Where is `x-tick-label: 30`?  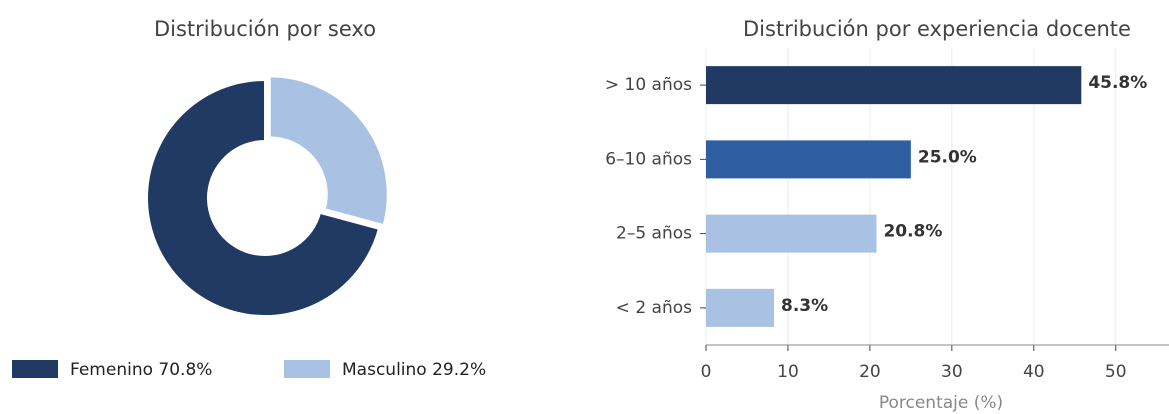
x-tick-label: 30 is located at coordinates (952, 372).